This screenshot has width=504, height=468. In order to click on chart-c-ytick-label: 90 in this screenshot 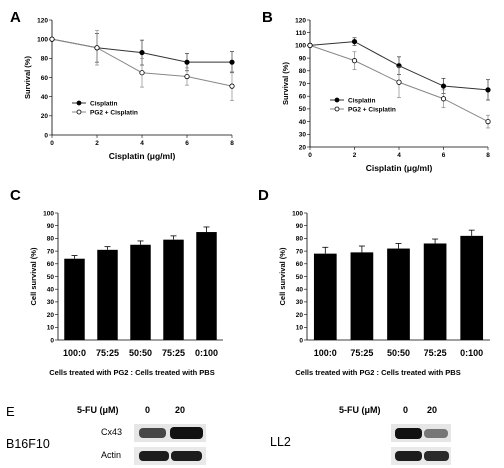, I will do `click(51, 226)`.